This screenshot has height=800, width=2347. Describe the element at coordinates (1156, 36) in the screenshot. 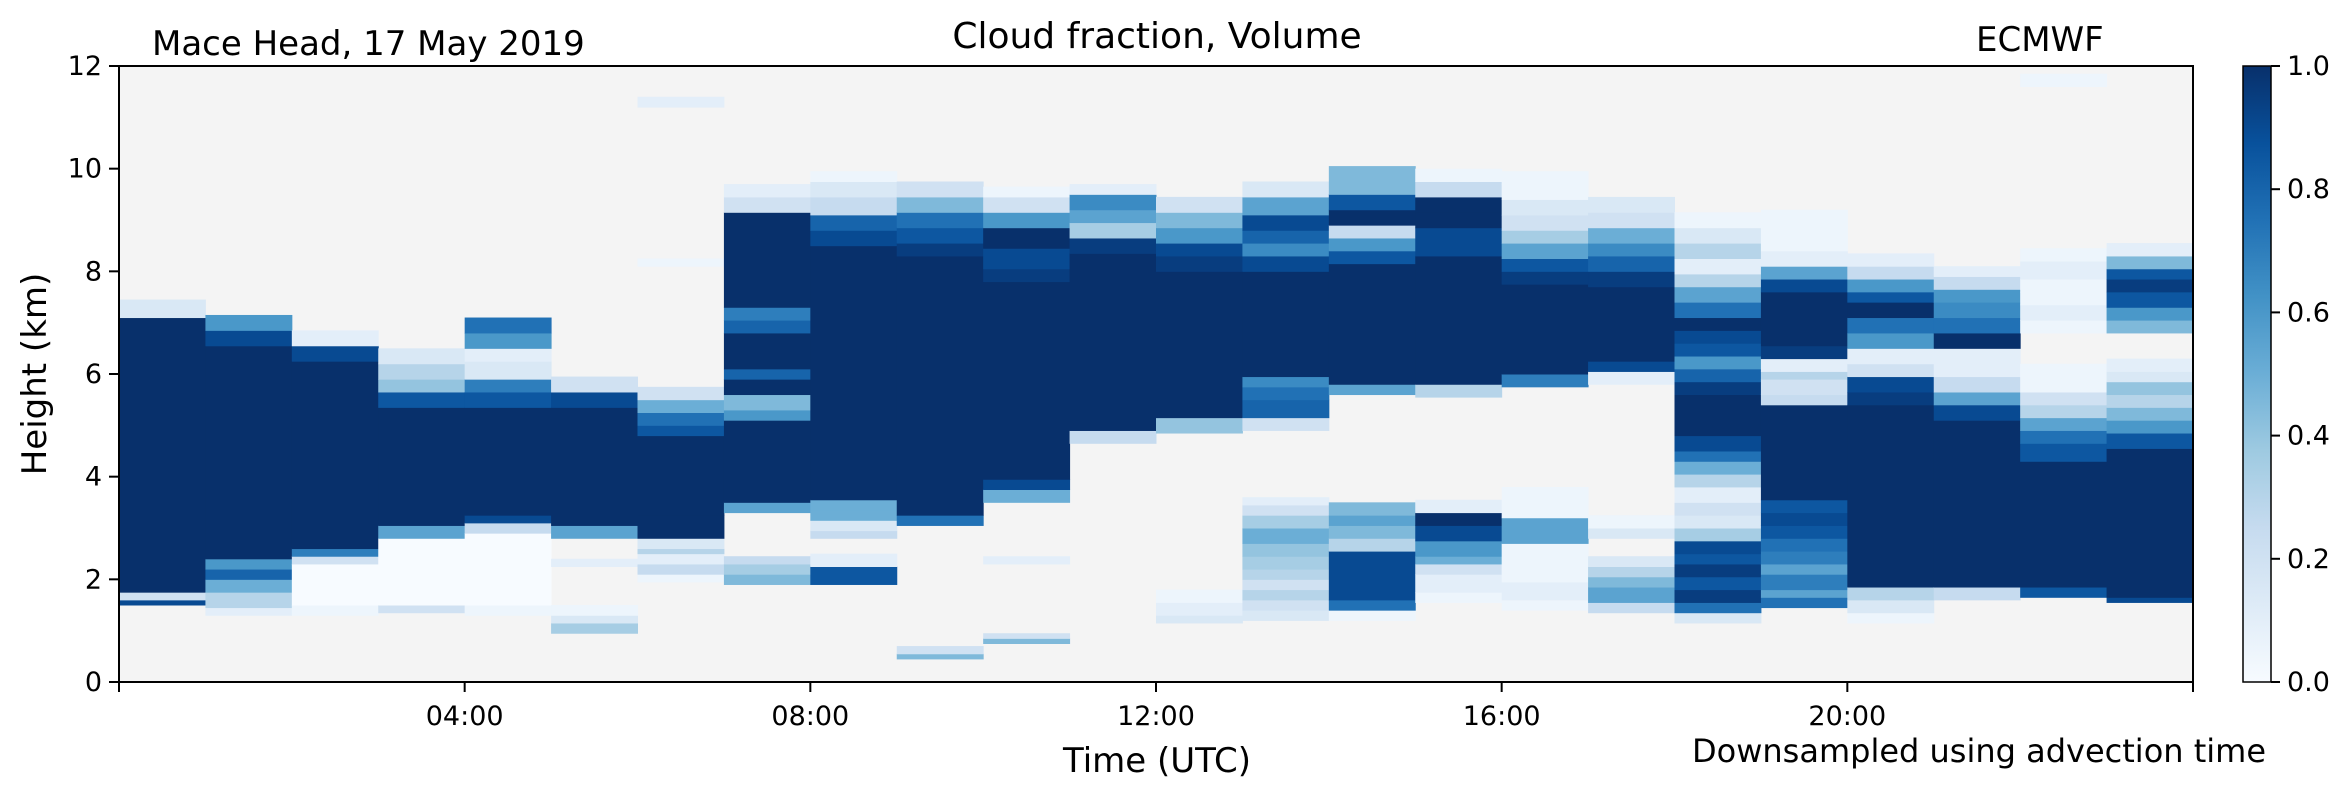

I see `chart-title: Cloud fraction, Volume` at that location.